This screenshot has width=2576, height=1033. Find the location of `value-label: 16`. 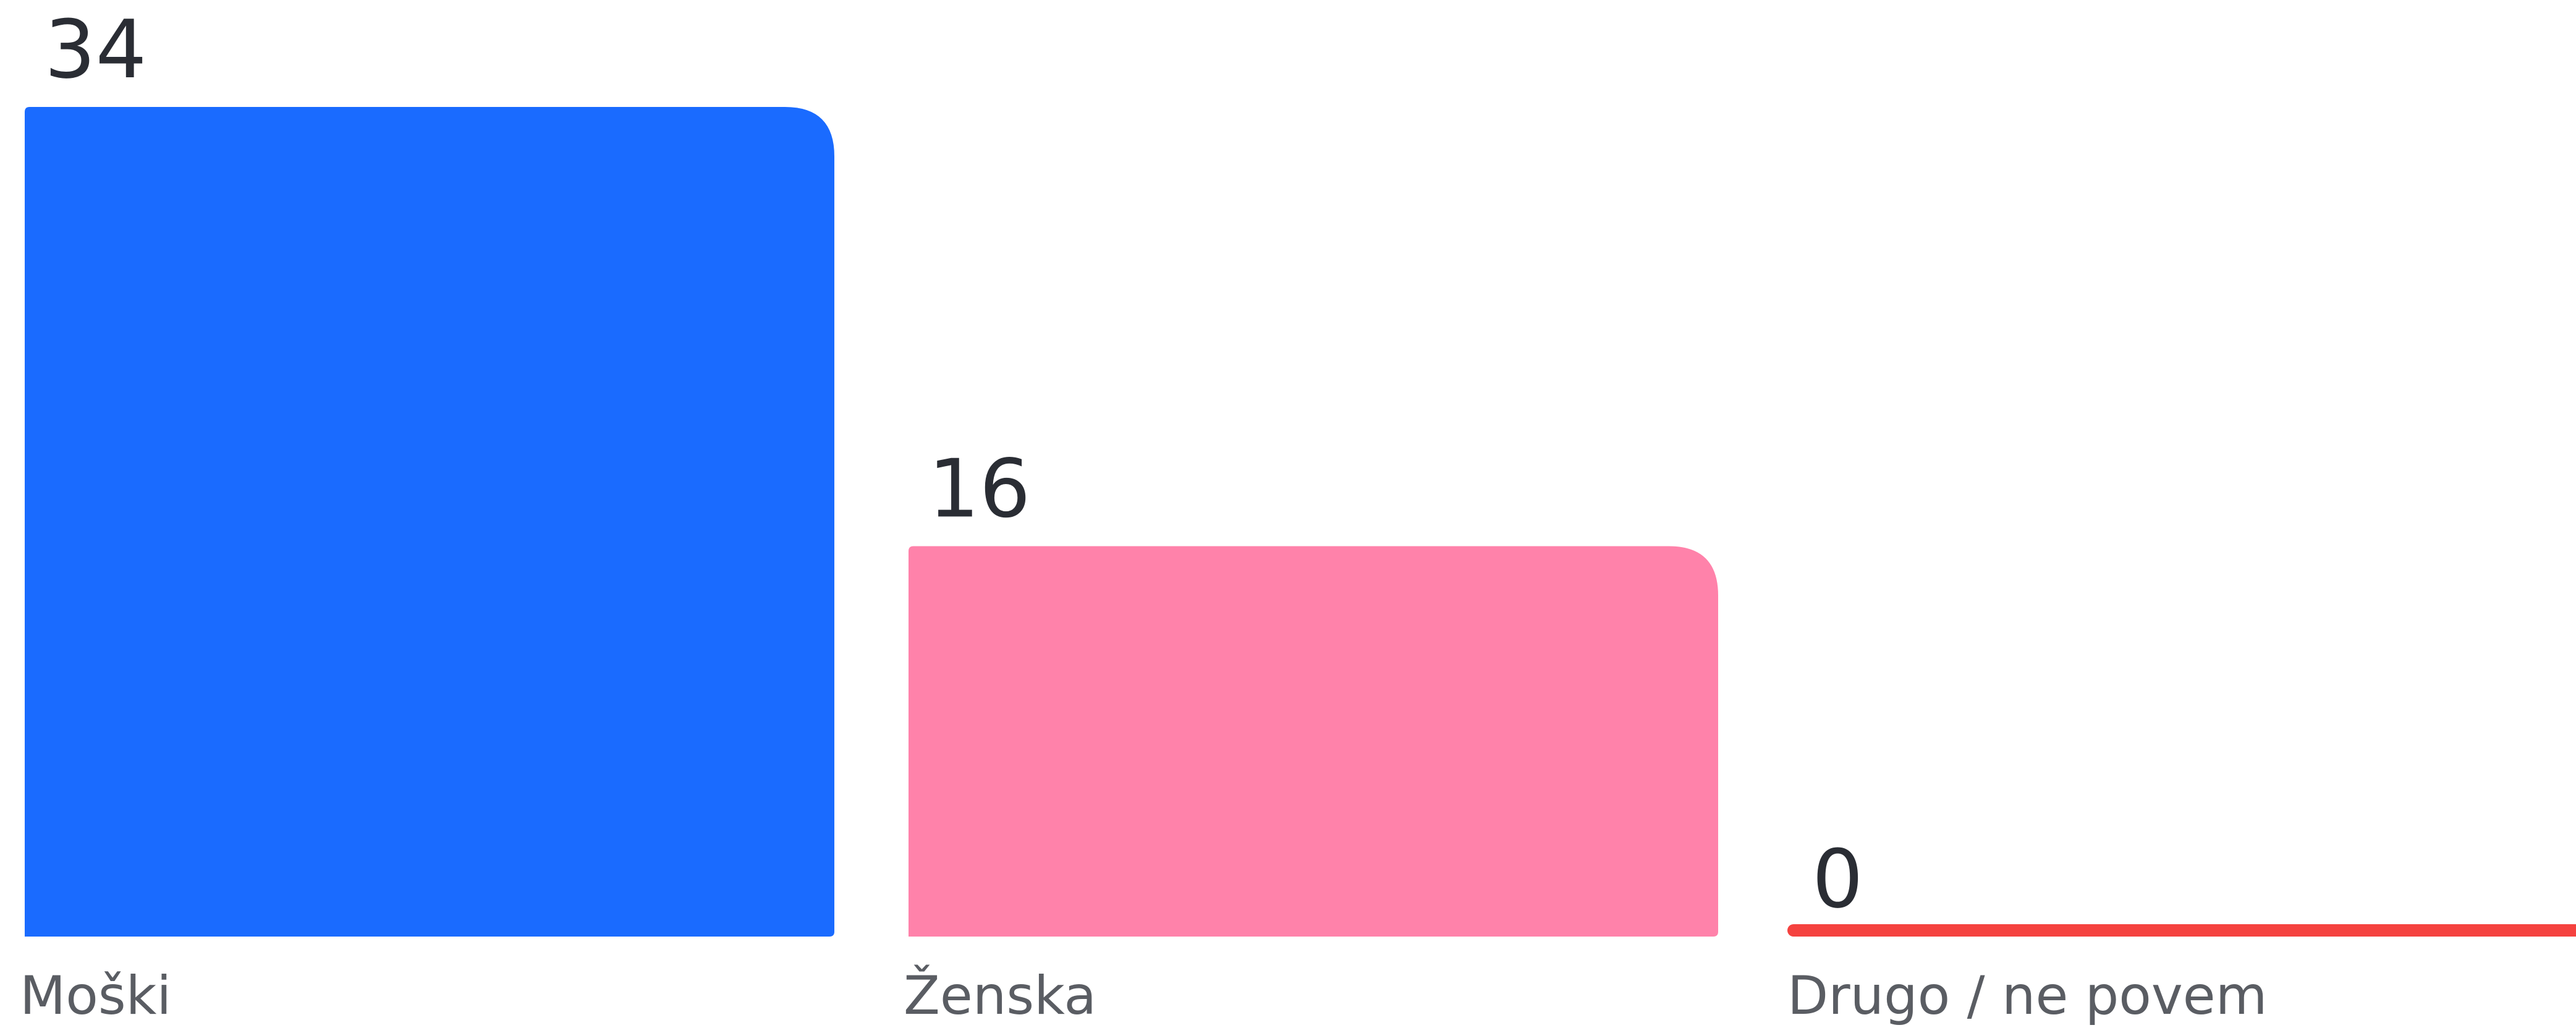

value-label: 16 is located at coordinates (979, 488).